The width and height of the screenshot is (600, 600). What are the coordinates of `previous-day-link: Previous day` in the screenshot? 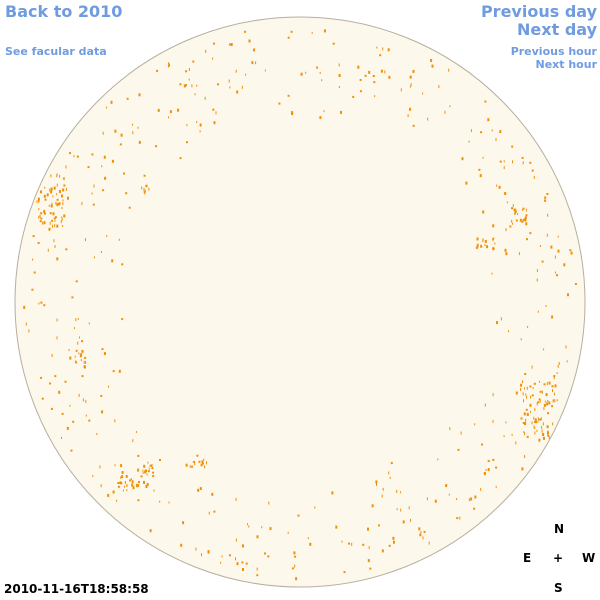 It's located at (538, 11).